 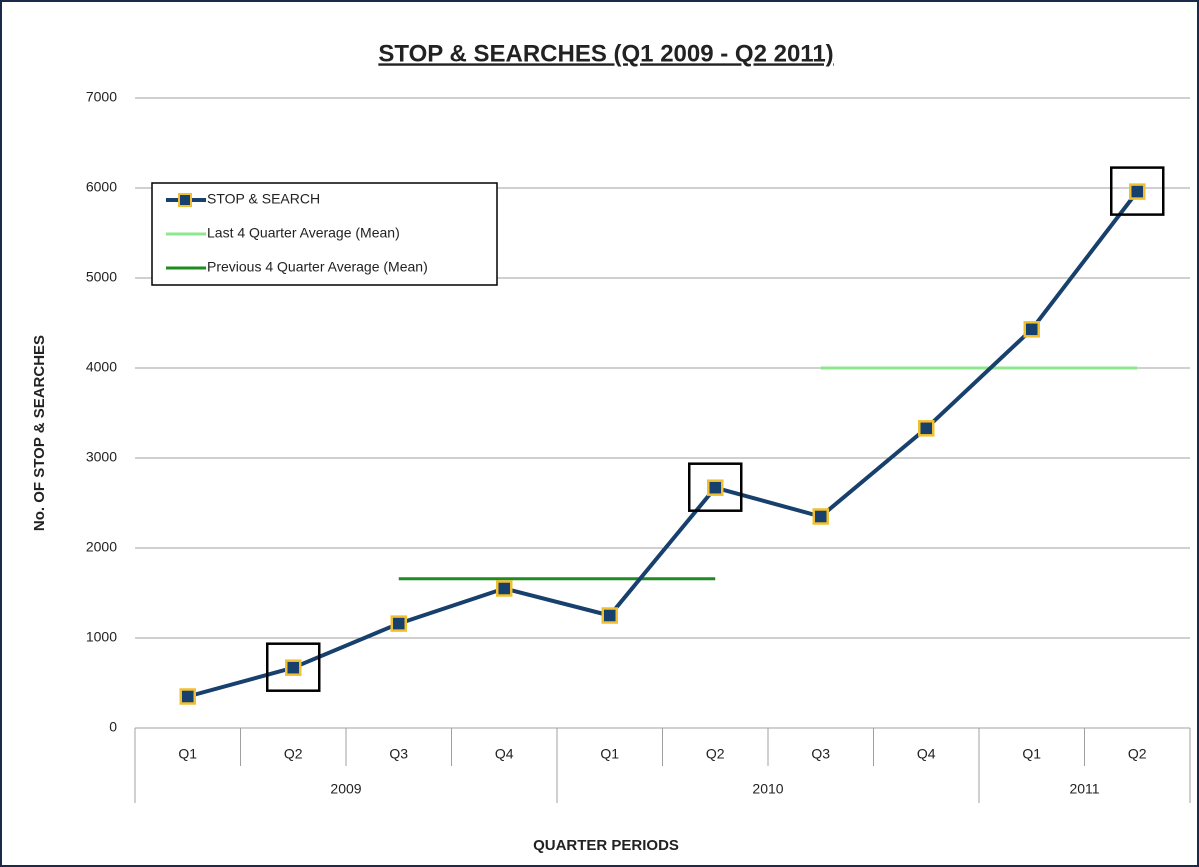 I want to click on group-label: 2010, so click(x=767, y=789).